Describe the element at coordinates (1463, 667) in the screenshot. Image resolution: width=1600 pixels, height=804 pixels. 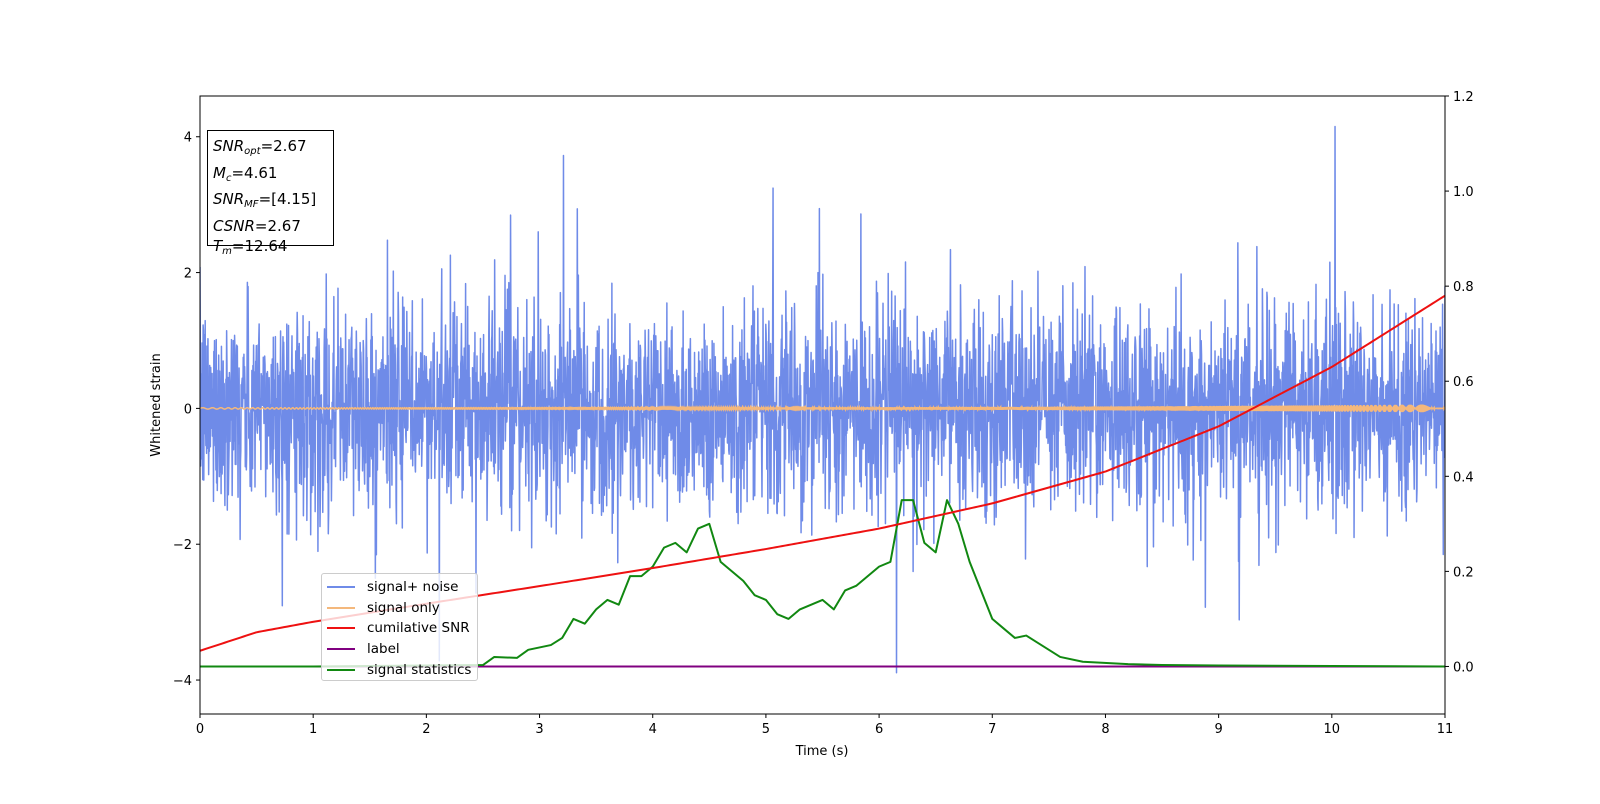
I see `y-right-tick-label: 0.0` at that location.